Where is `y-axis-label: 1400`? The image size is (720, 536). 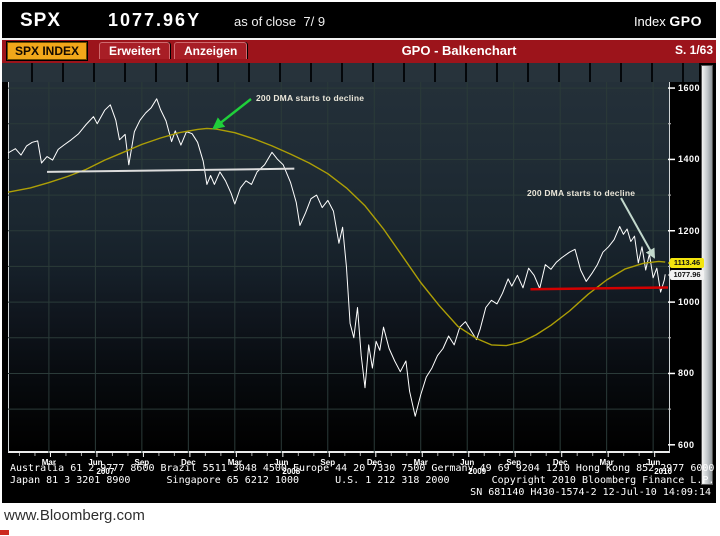
y-axis-label: 1400 is located at coordinates (689, 159).